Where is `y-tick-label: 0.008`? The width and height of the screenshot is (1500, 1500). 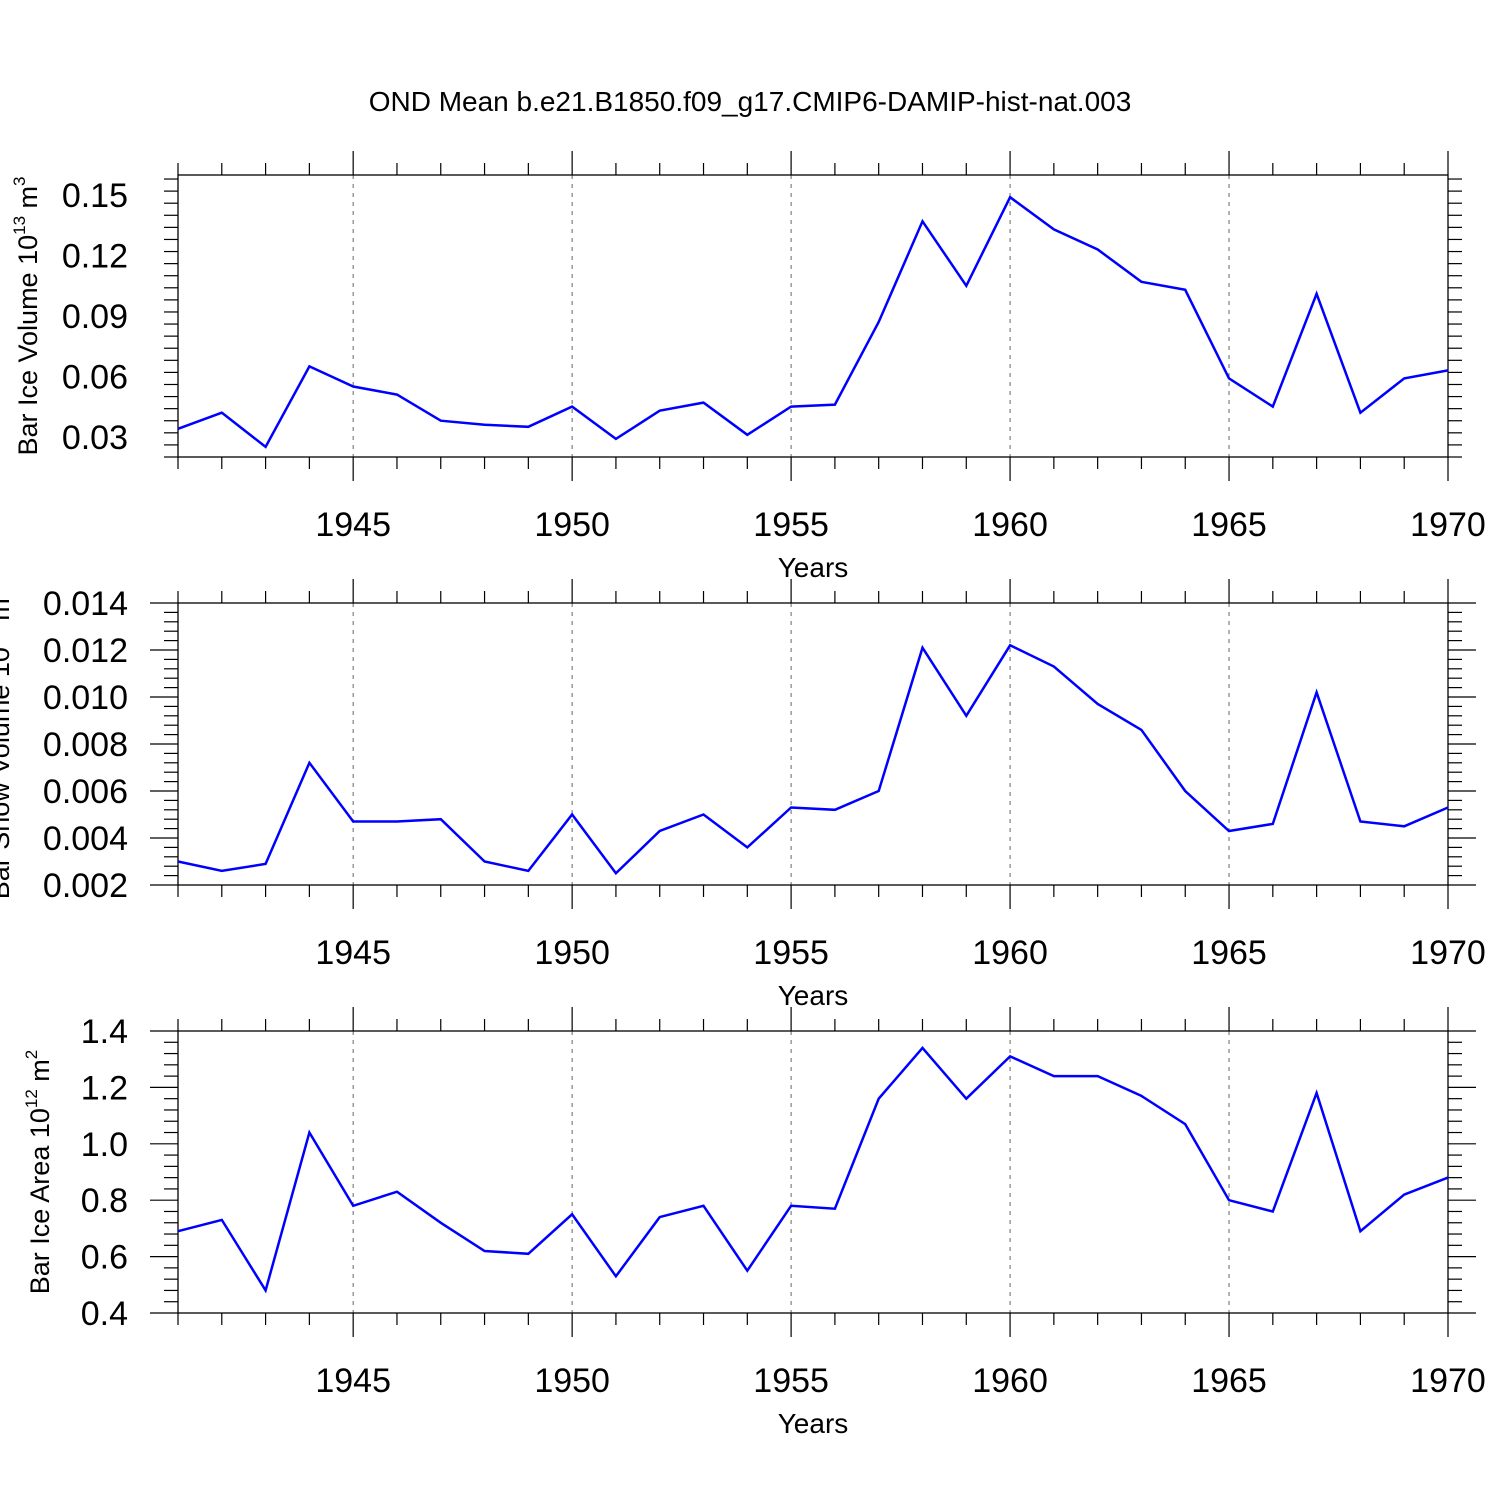 y-tick-label: 0.008 is located at coordinates (85, 745).